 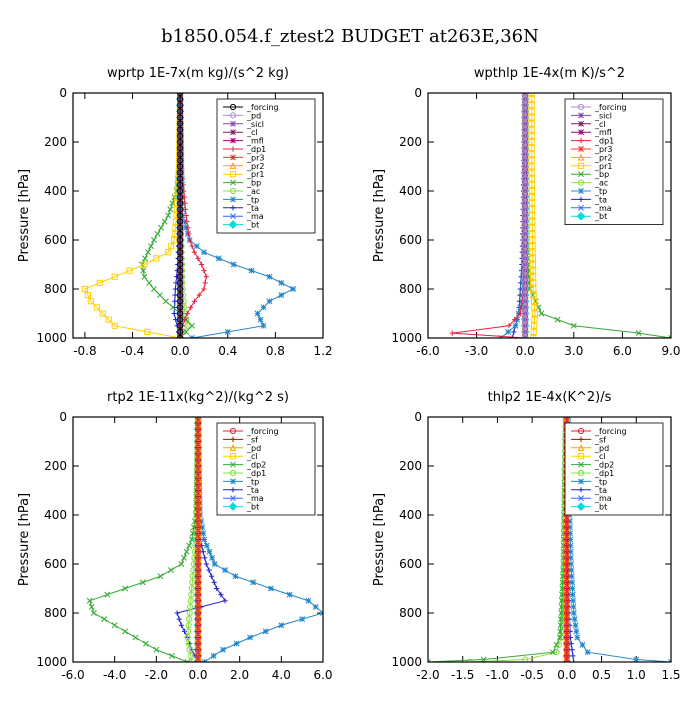 I want to click on series-dp2, so click(x=498, y=539).